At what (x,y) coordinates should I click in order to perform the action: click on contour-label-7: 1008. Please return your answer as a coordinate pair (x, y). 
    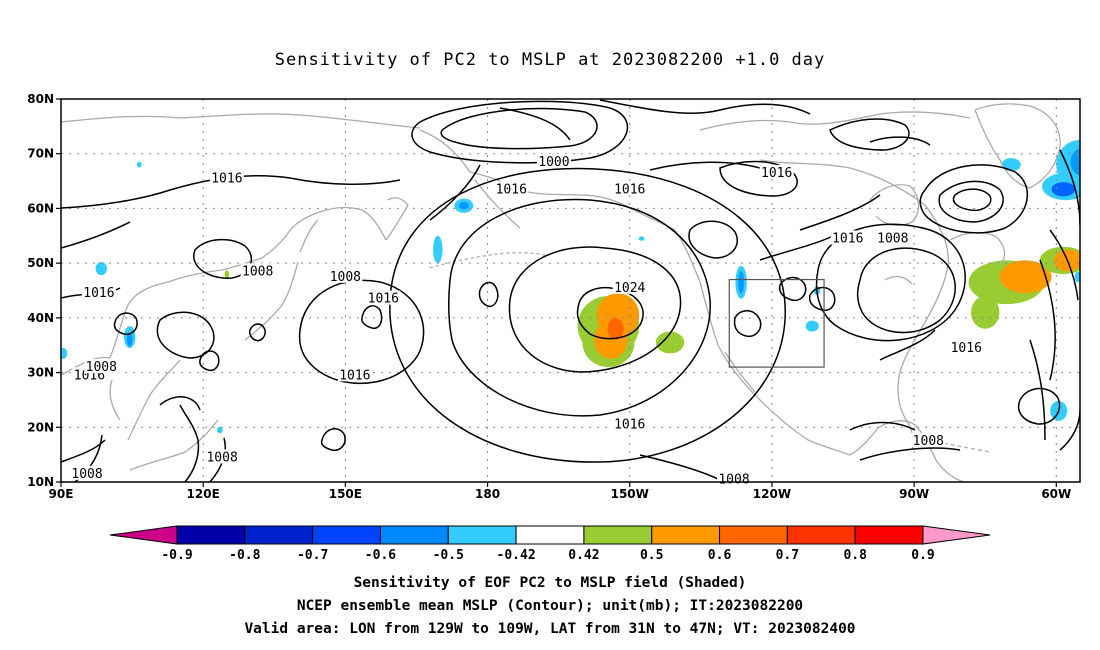
    Looking at the image, I should click on (257, 271).